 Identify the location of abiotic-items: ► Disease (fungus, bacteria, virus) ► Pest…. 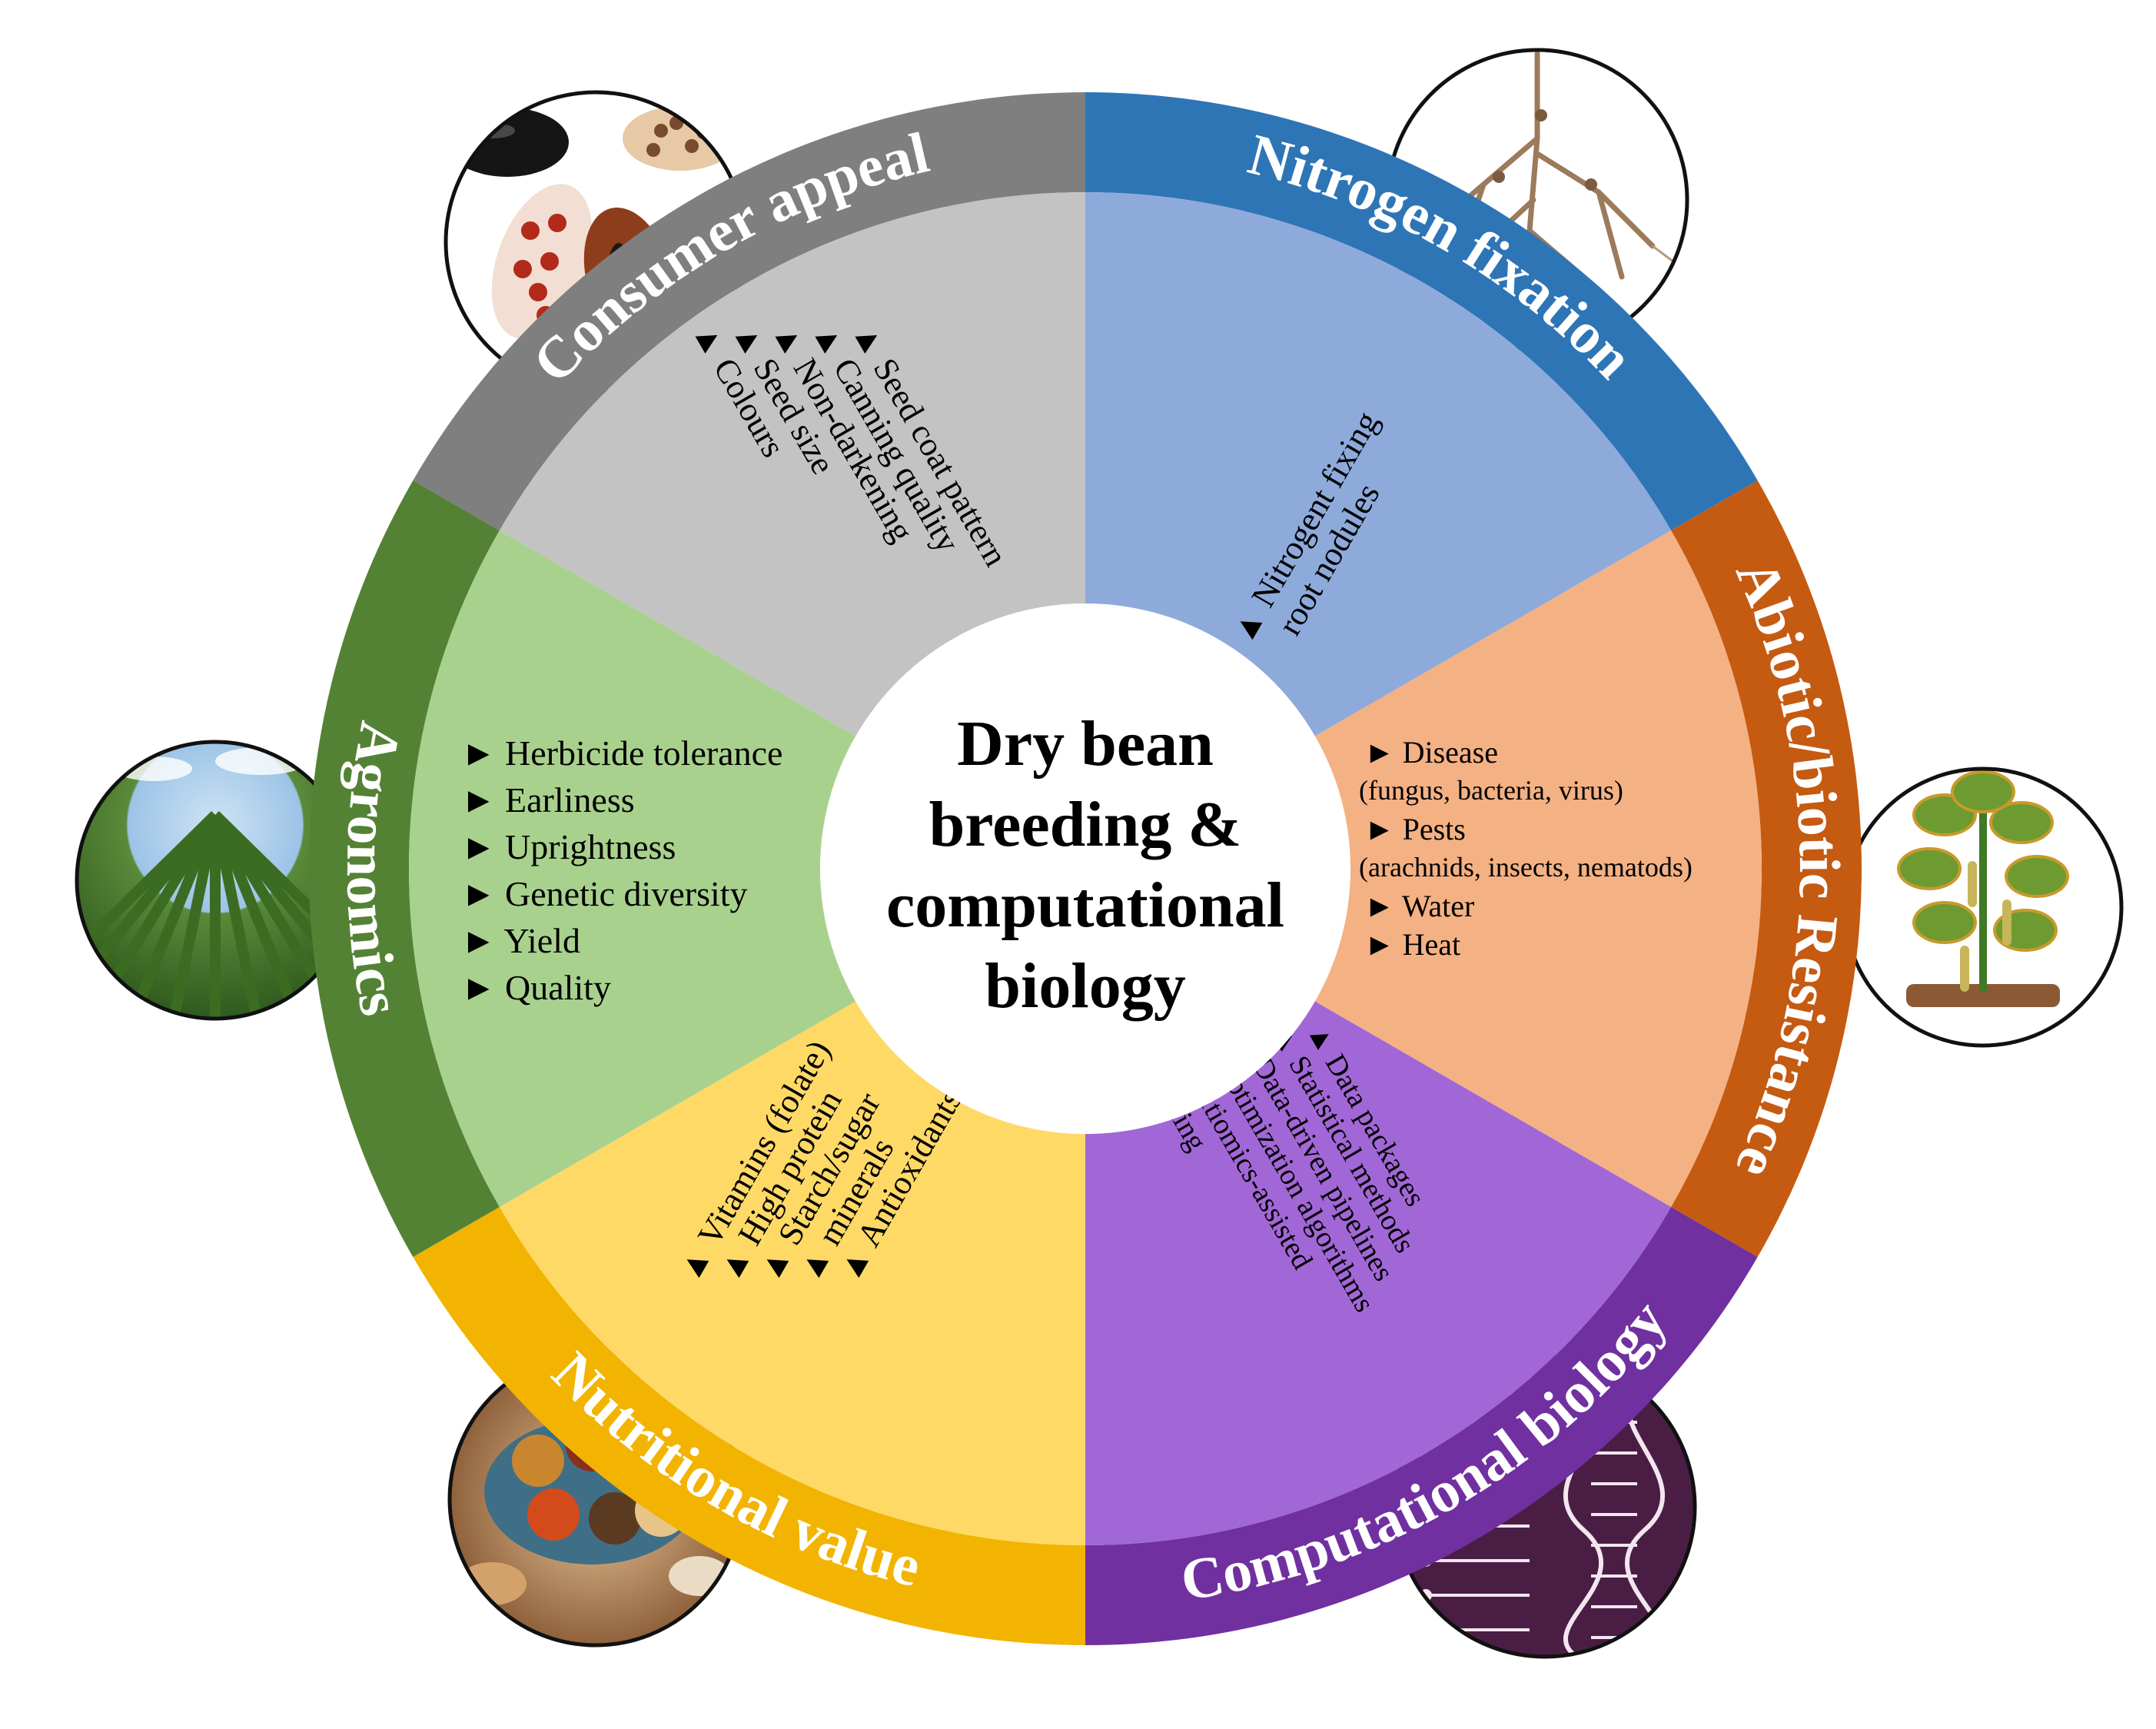
(1526, 848).